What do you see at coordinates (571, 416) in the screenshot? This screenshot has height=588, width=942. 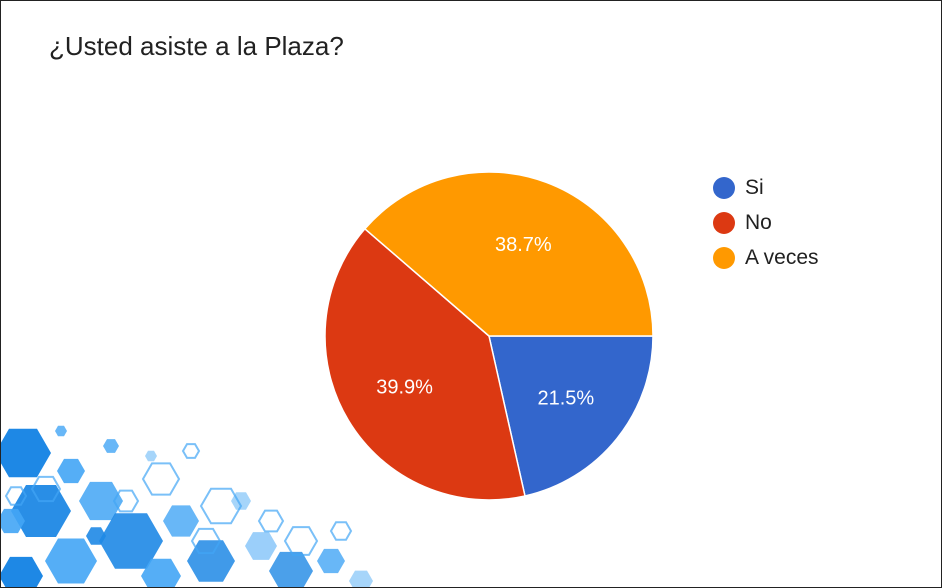 I see `pie-slice-si` at bounding box center [571, 416].